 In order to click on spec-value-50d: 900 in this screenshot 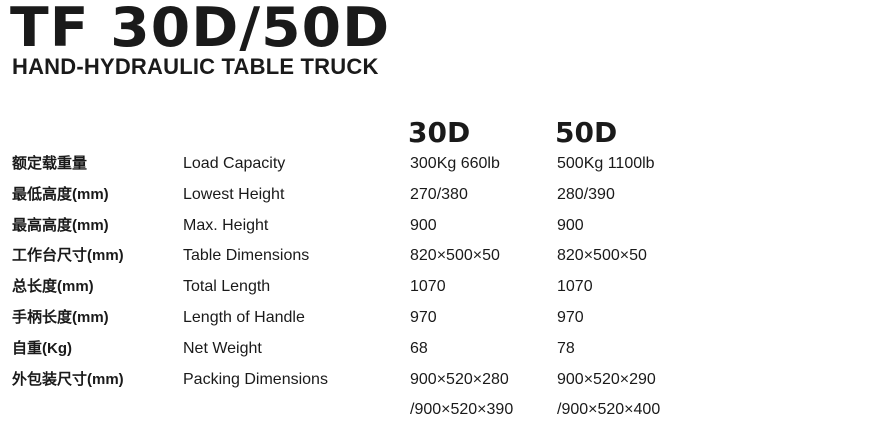, I will do `click(570, 225)`.